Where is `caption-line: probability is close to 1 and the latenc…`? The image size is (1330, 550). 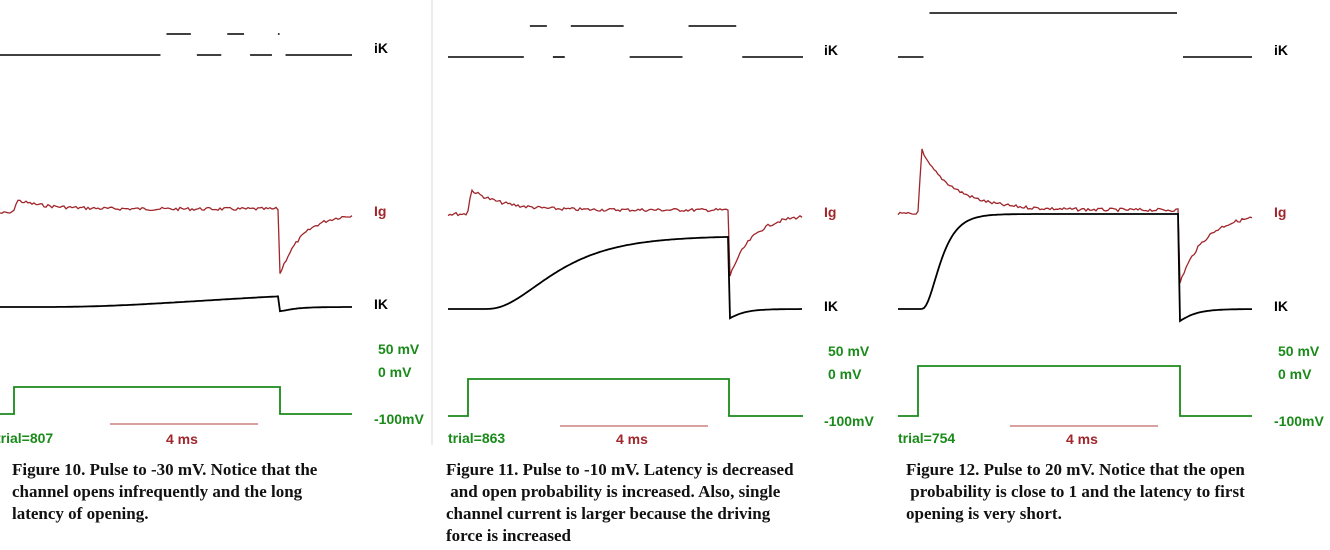 caption-line: probability is close to 1 and the latenc… is located at coordinates (1075, 491).